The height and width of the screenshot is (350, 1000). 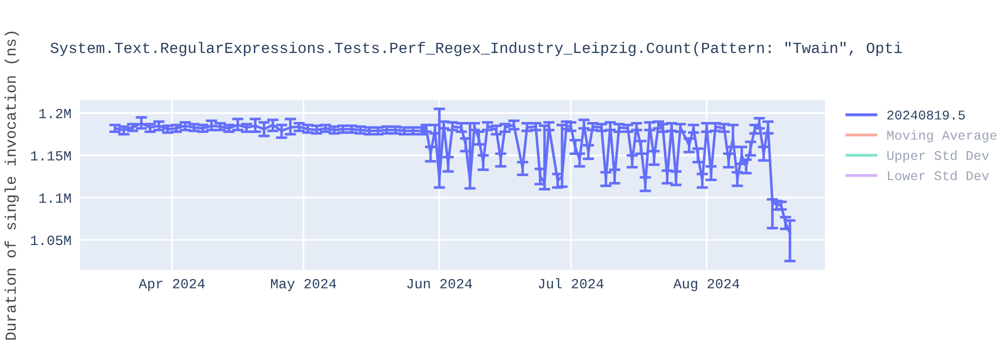 I want to click on y-tick-label: 1.05M, so click(x=50, y=241).